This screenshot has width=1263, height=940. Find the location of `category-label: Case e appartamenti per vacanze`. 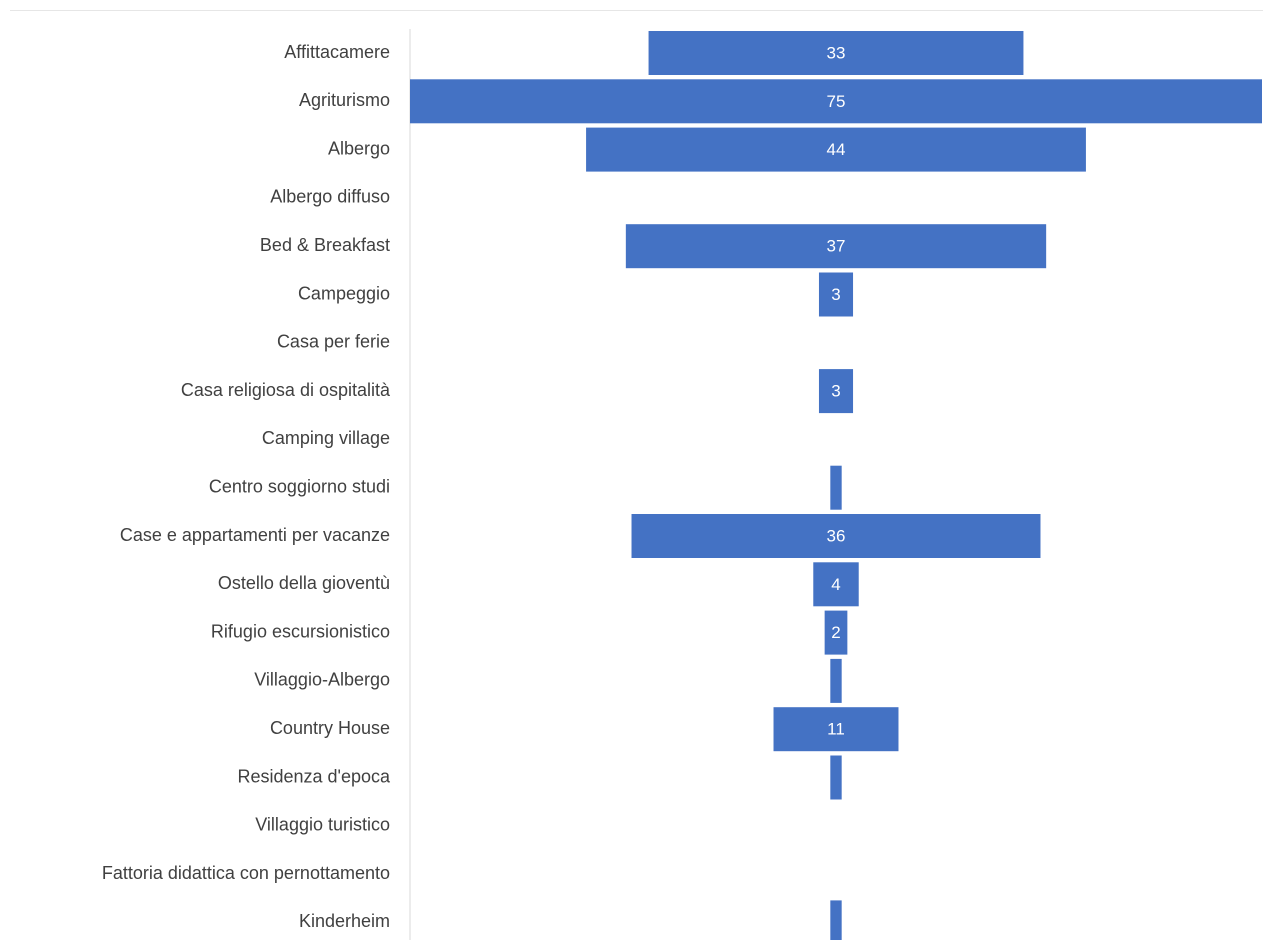

category-label: Case e appartamenti per vacanze is located at coordinates (255, 535).